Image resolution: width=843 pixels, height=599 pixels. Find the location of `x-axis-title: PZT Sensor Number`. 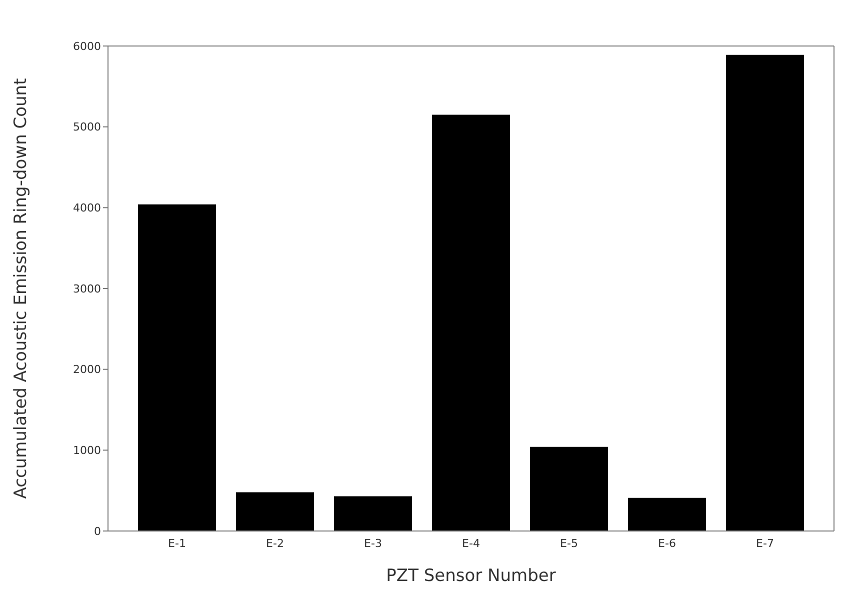

x-axis-title: PZT Sensor Number is located at coordinates (471, 576).